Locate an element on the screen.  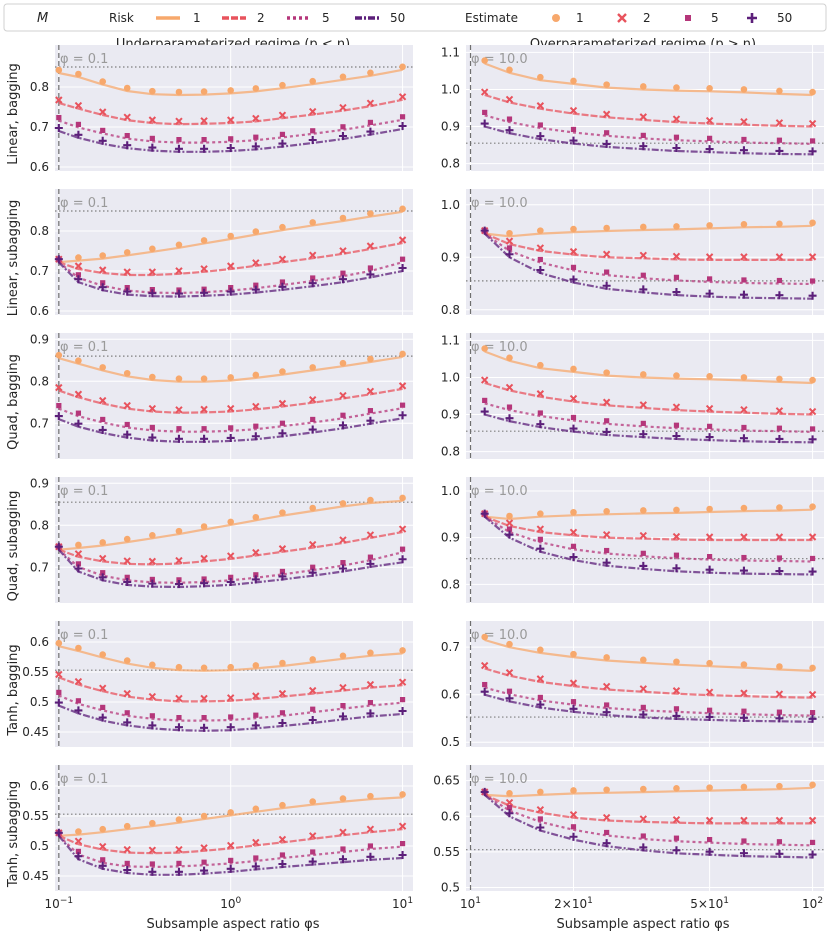
legend-risk-label-50: 50 is located at coordinates (397, 18).